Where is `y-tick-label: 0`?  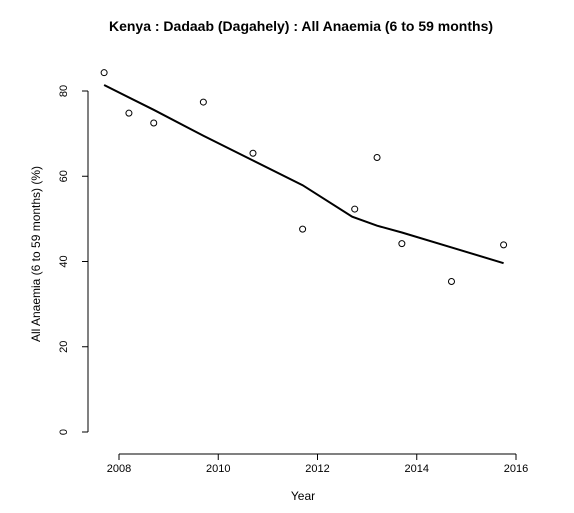
y-tick-label: 0 is located at coordinates (64, 432).